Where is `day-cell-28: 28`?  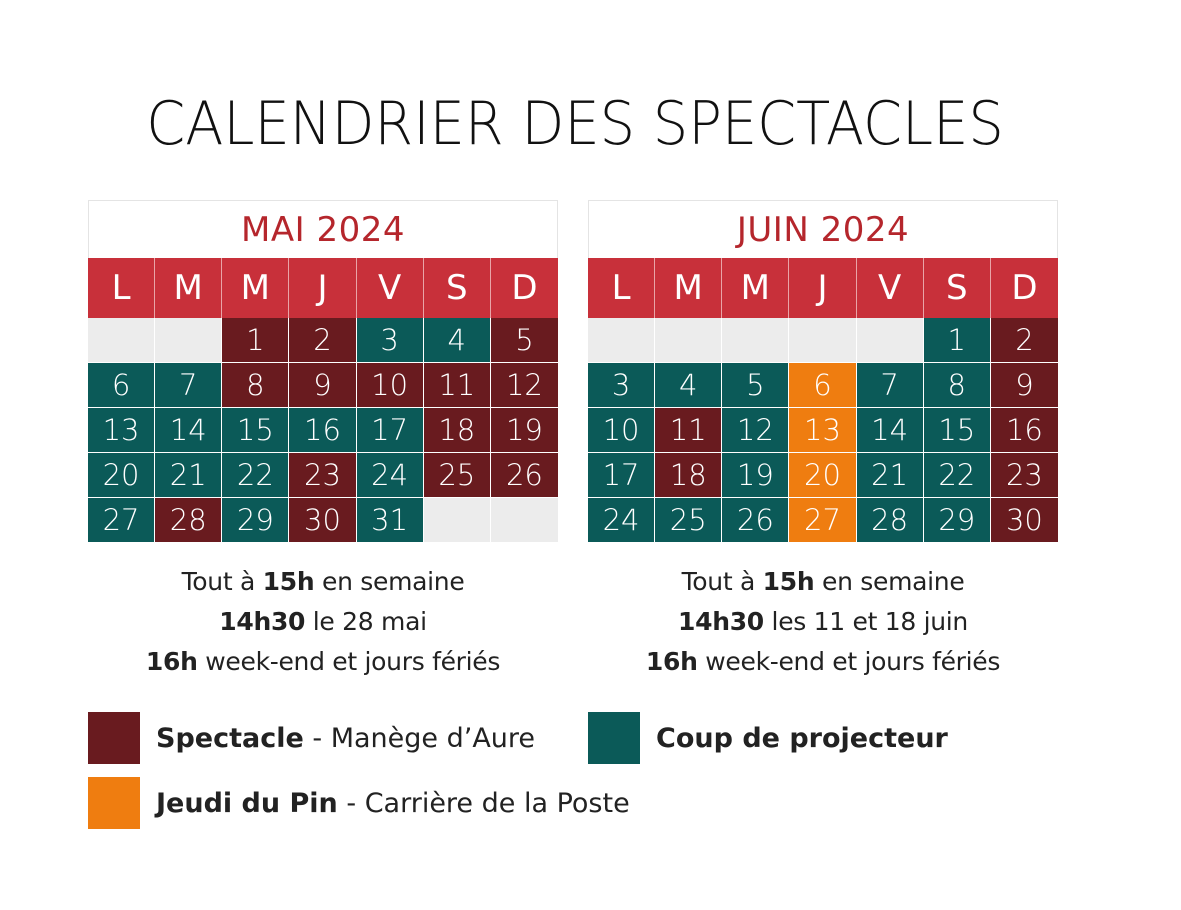
day-cell-28: 28 is located at coordinates (890, 520).